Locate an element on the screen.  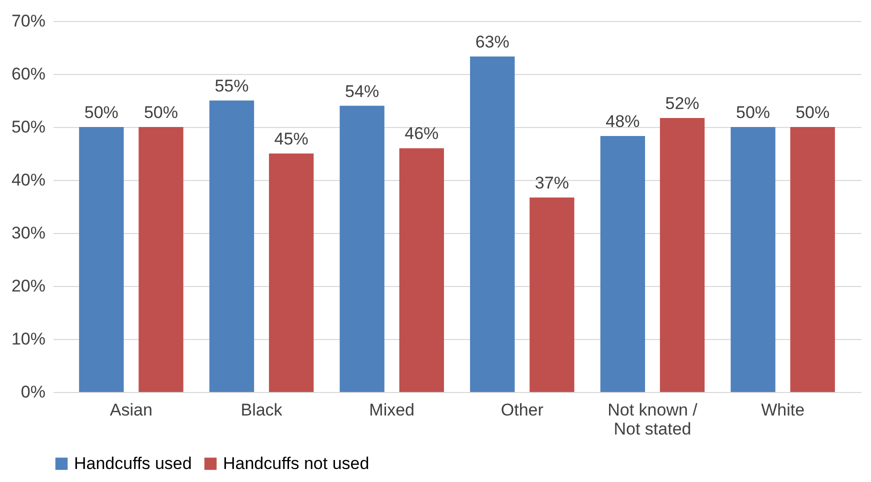
x-tick-label: Mixed is located at coordinates (392, 410).